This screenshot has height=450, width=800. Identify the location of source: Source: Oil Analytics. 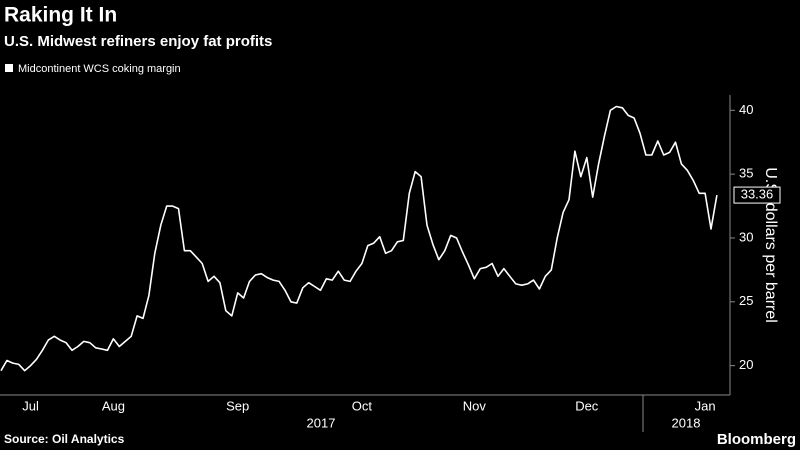
(64, 439).